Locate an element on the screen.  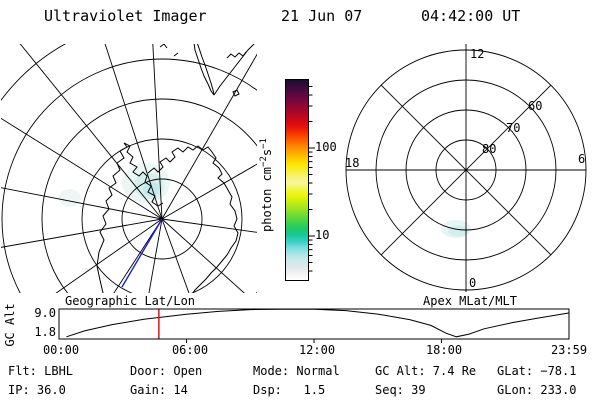
map-caption: Geographic Lat/Lon is located at coordinates (130, 301).